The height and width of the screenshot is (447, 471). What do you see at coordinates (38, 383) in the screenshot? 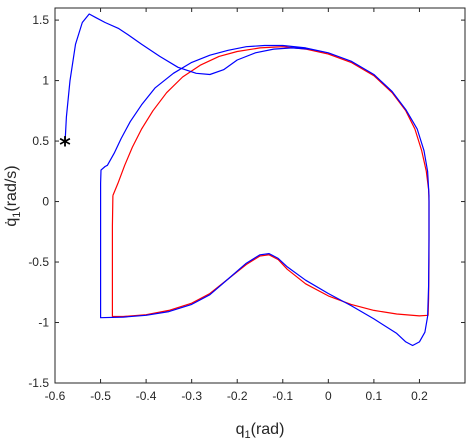
I see `y-tick-label: -1.5` at bounding box center [38, 383].